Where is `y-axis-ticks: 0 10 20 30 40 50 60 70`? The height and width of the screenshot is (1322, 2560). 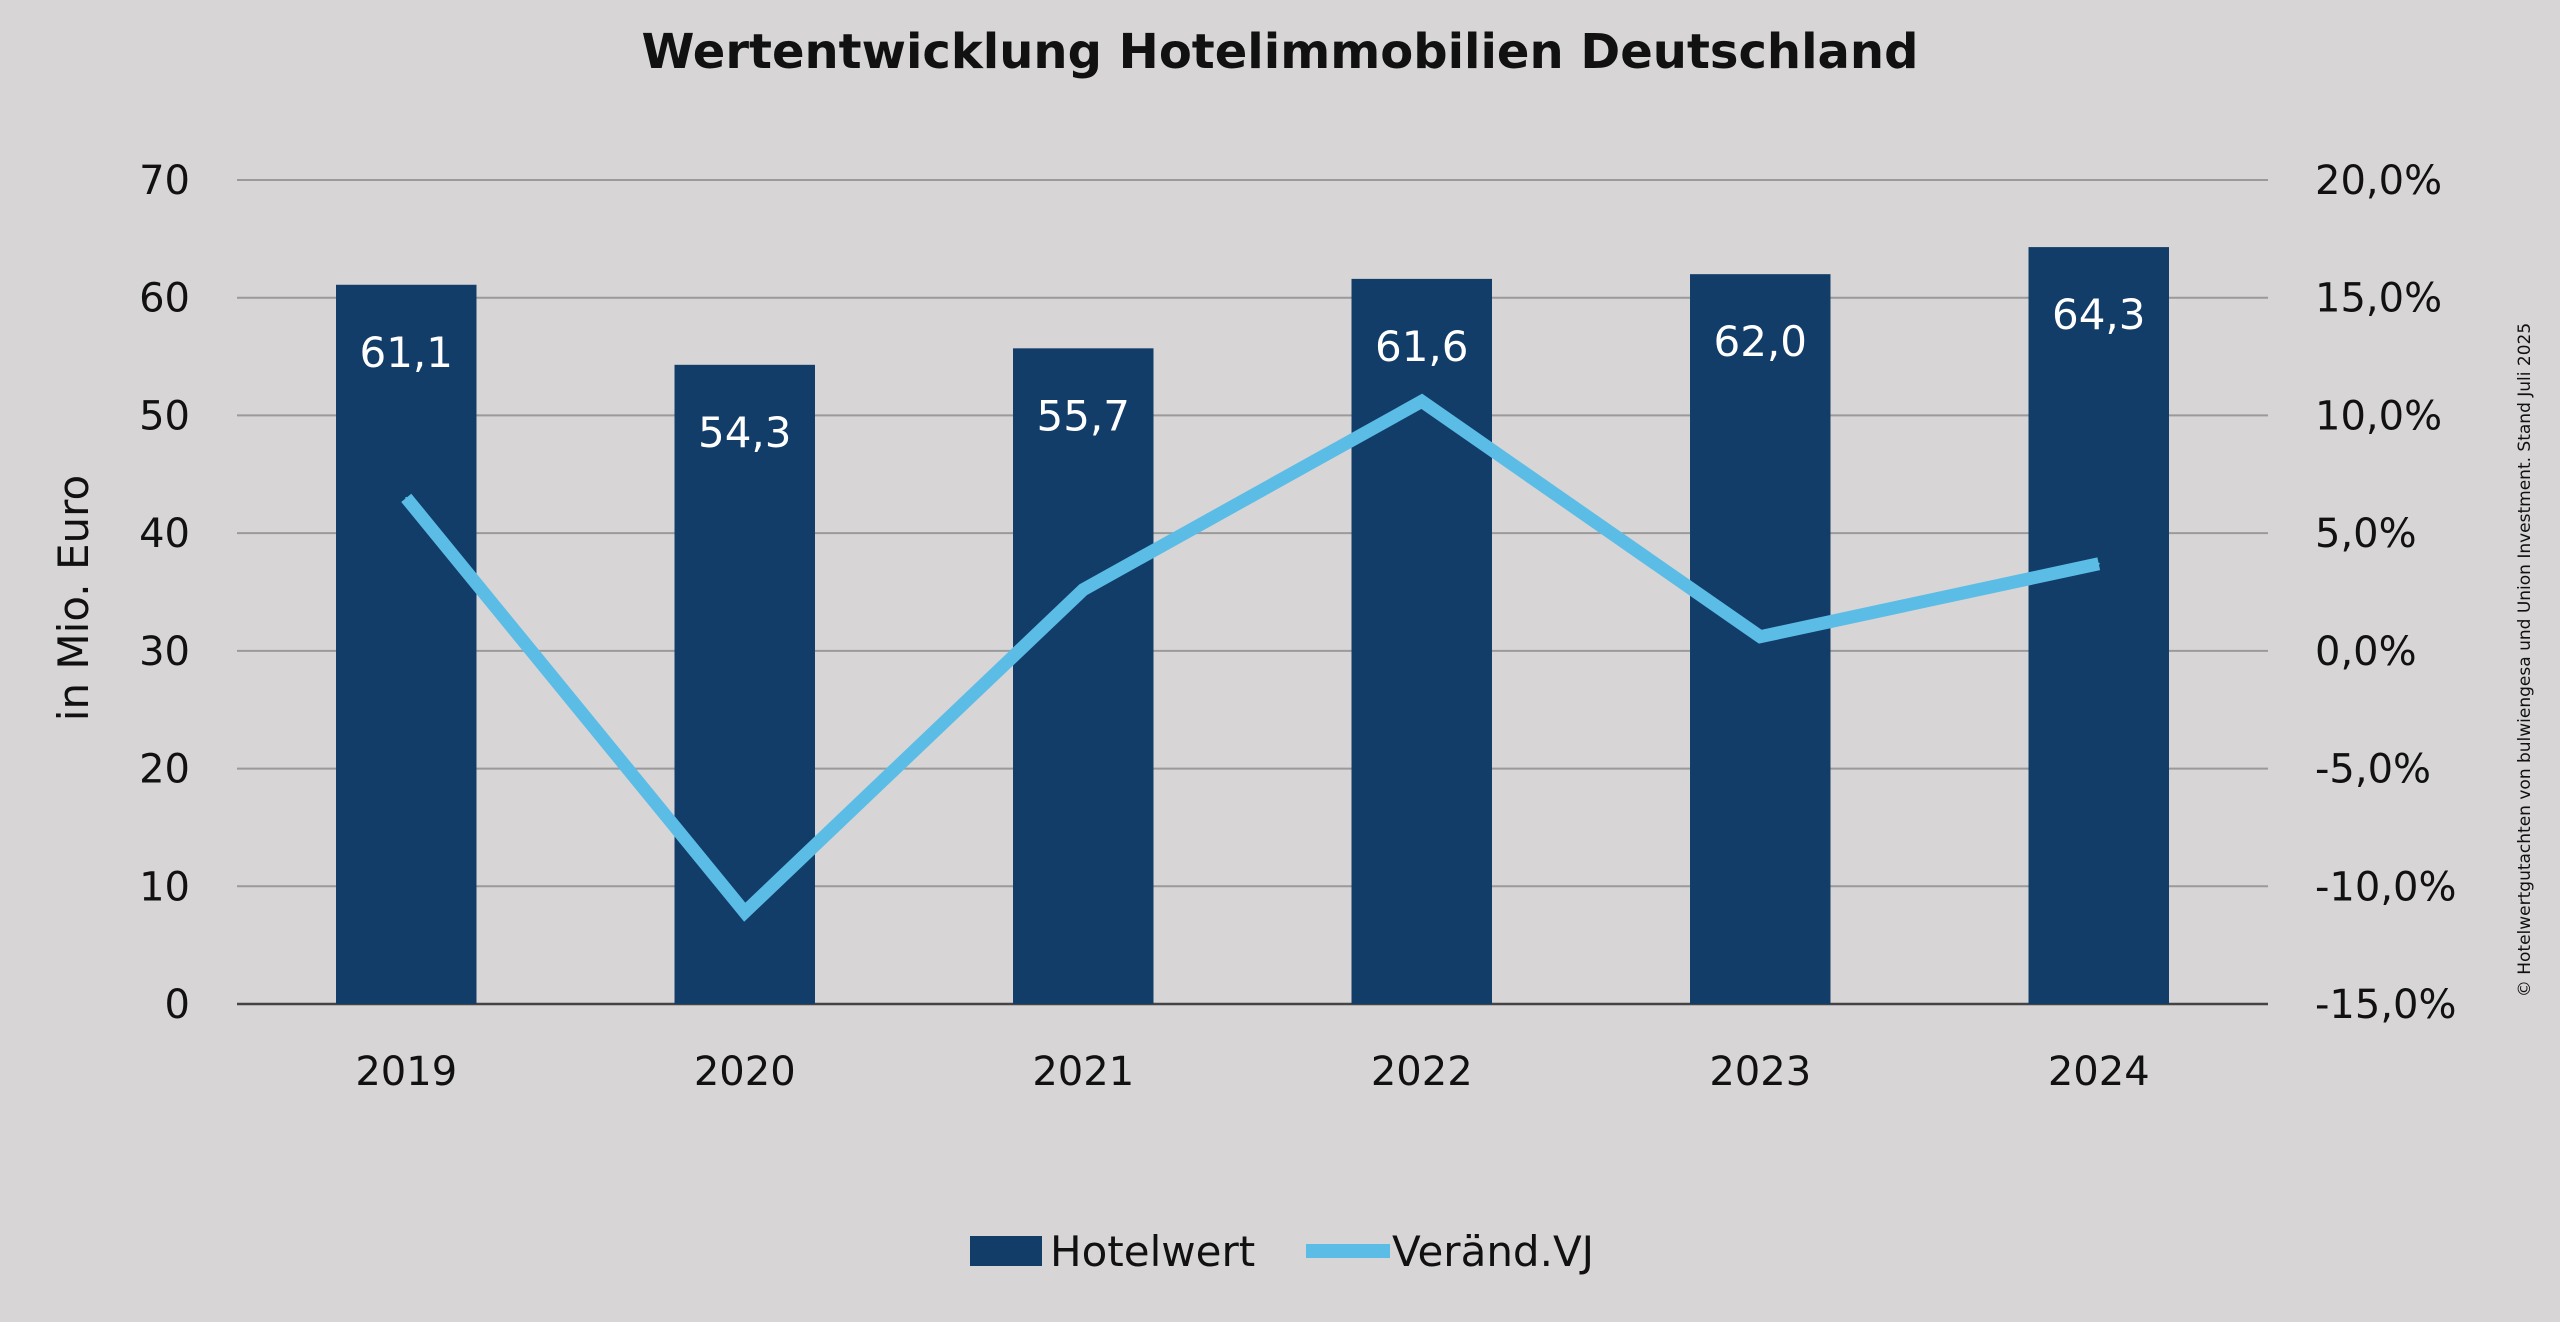
y-axis-ticks: 0 10 20 30 40 50 60 70 is located at coordinates (164, 593).